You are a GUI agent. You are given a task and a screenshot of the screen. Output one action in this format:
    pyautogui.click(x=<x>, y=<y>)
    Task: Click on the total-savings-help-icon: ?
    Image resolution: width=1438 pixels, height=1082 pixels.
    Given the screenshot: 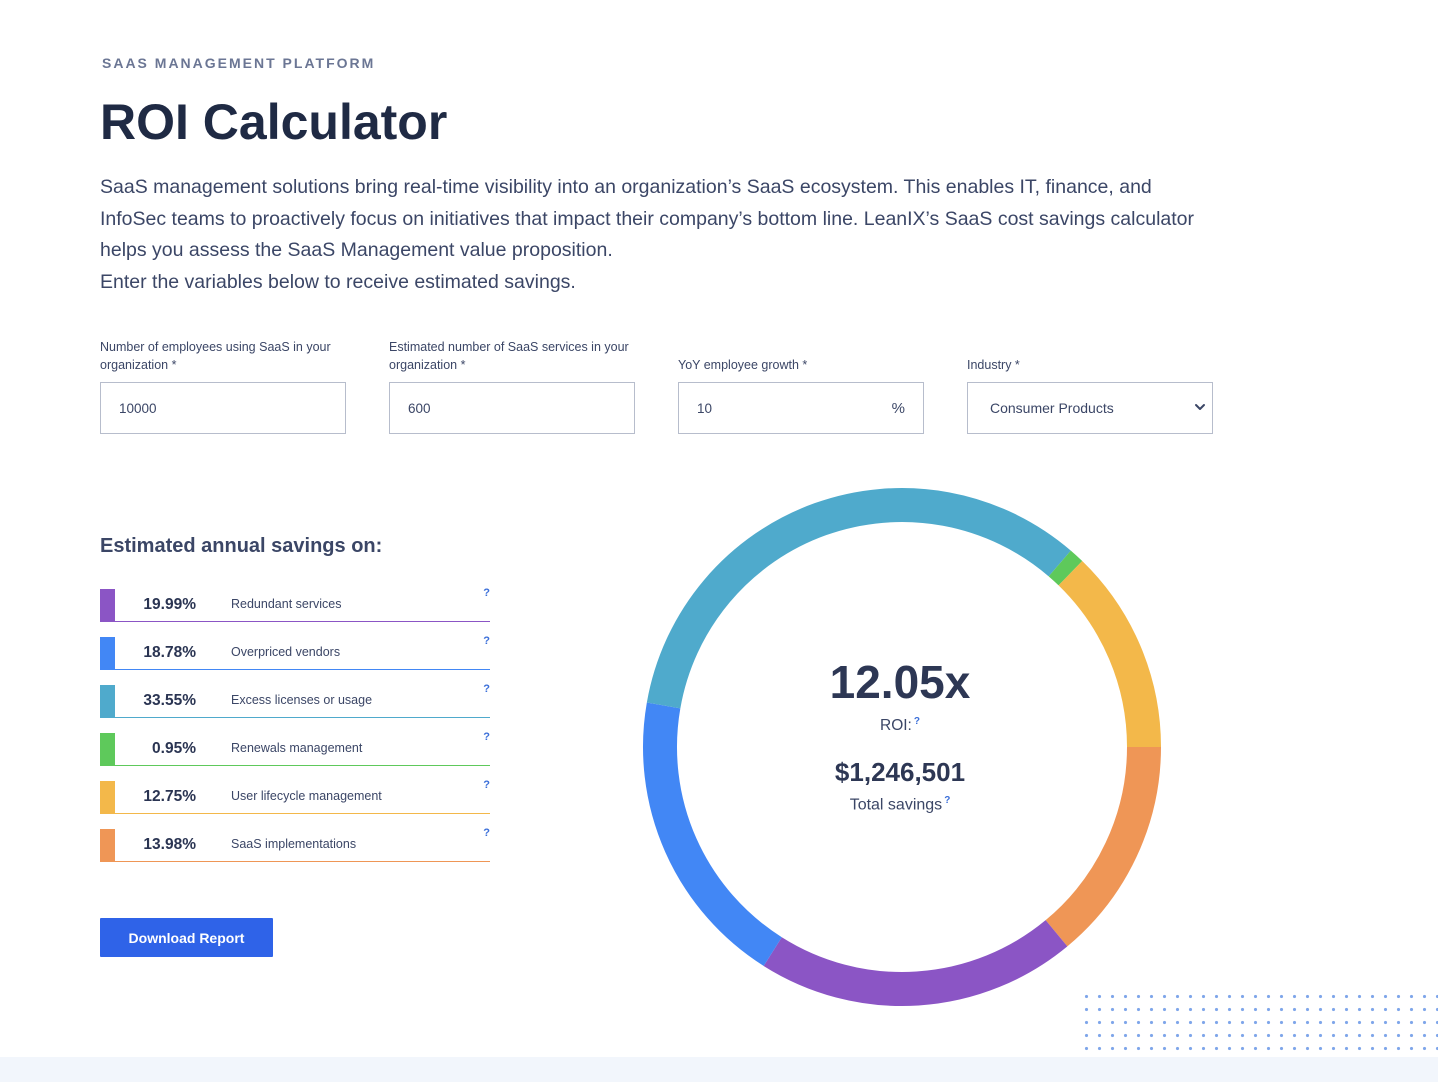 What is the action you would take?
    pyautogui.click(x=947, y=800)
    